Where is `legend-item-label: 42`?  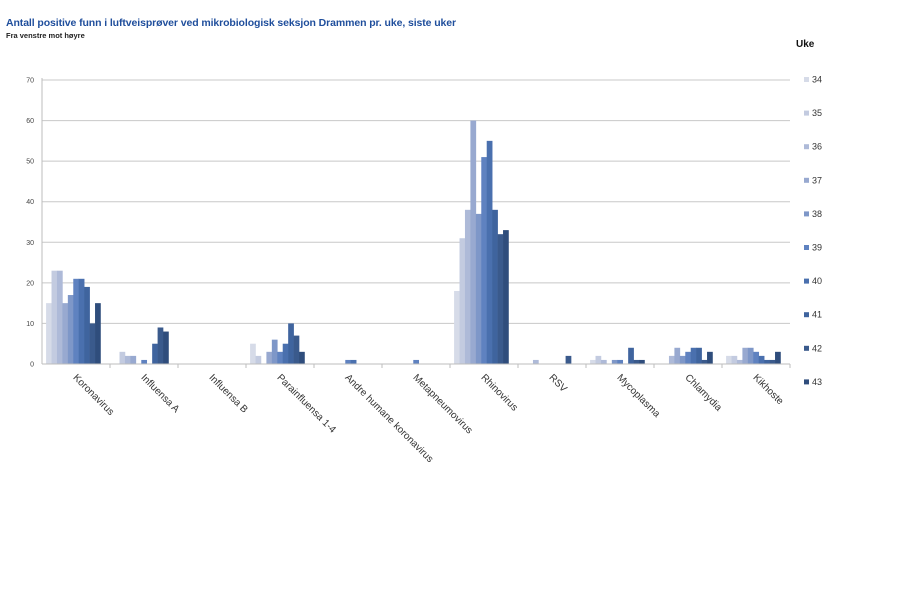
legend-item-label: 42 is located at coordinates (817, 348).